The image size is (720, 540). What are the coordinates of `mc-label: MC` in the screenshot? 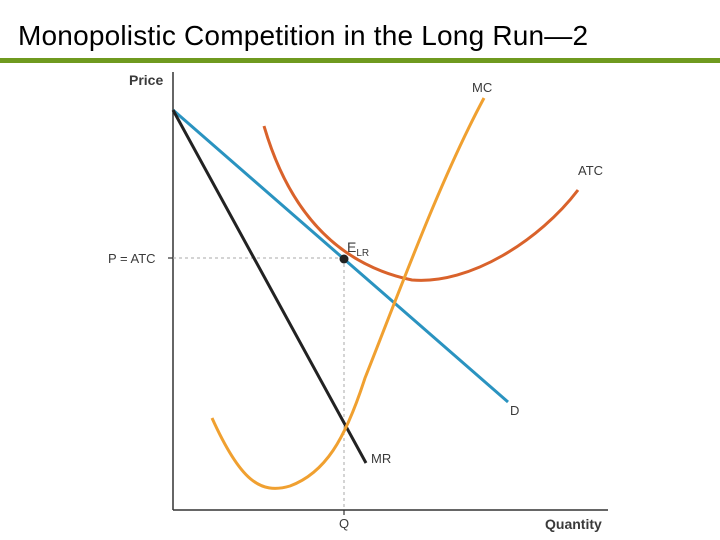 It's located at (482, 87).